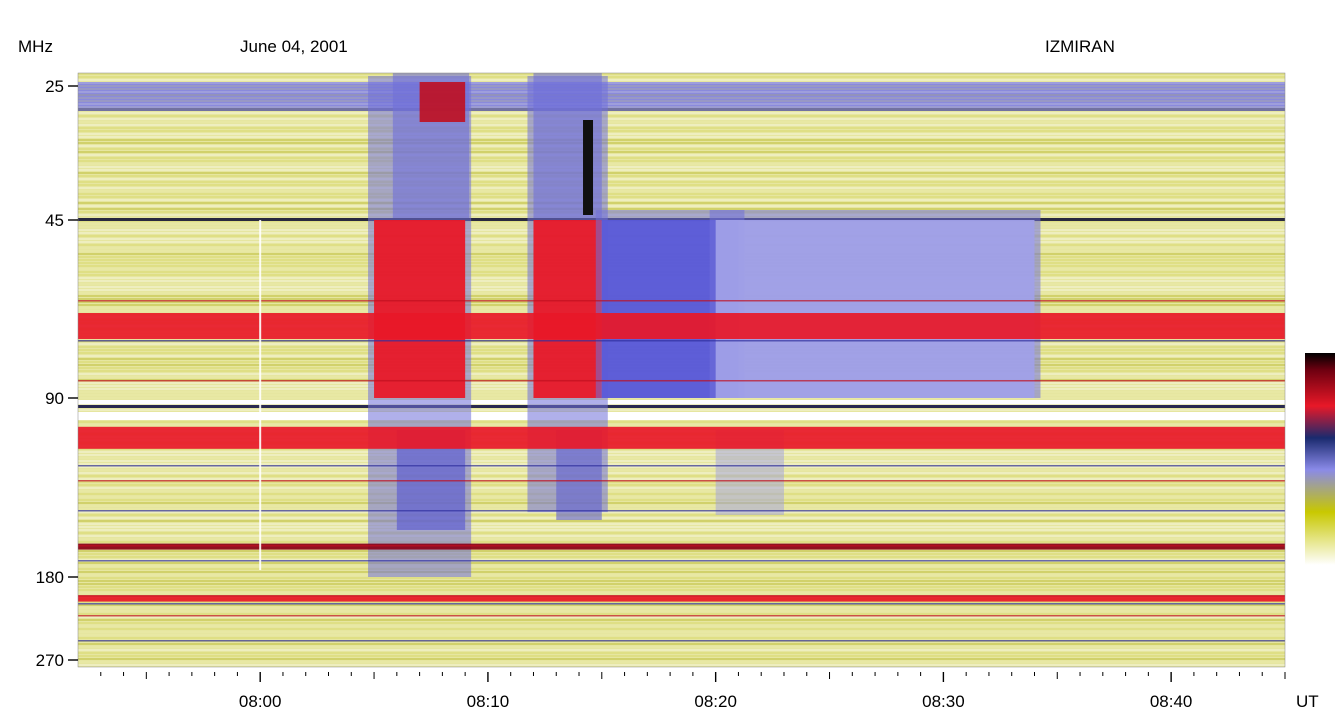 This screenshot has height=723, width=1341. What do you see at coordinates (681, 406) in the screenshot?
I see `separator-90mhz-dark` at bounding box center [681, 406].